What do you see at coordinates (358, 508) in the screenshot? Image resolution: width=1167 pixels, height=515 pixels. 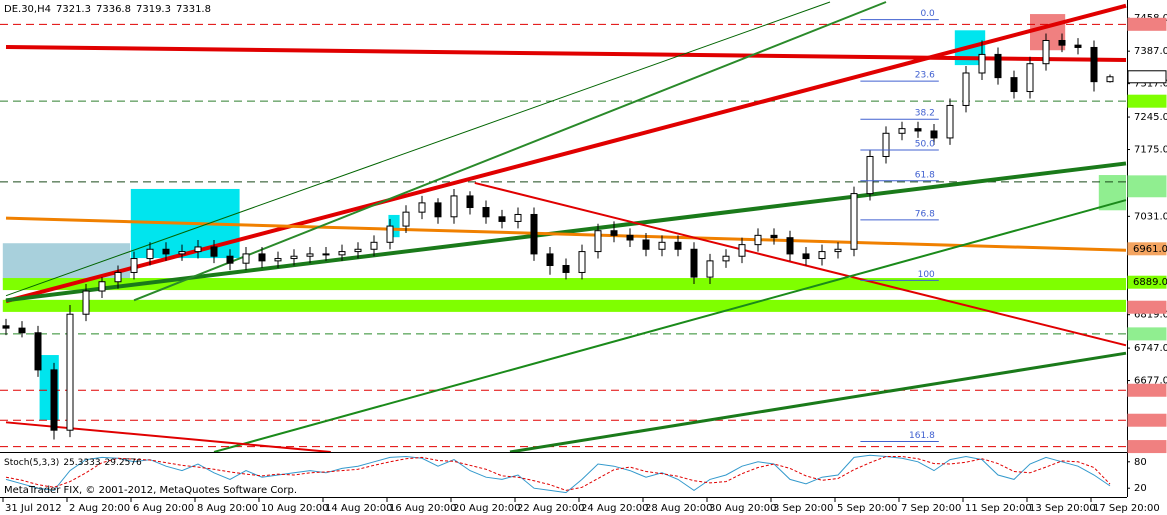 I see `x-tick-label: 14 Aug 20:00` at bounding box center [358, 508].